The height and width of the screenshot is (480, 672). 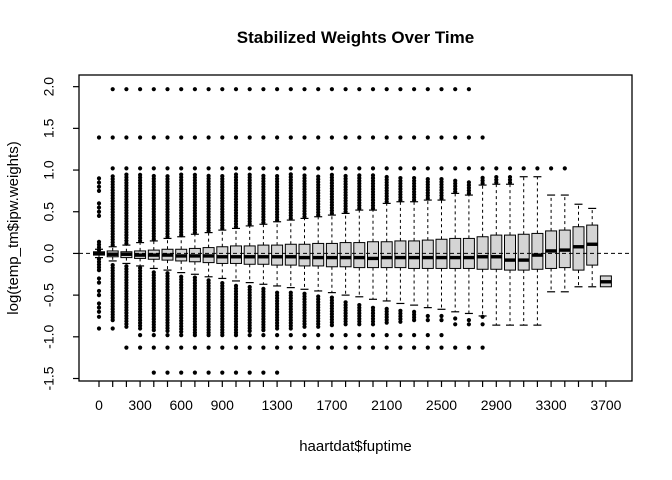 What do you see at coordinates (99, 405) in the screenshot?
I see `x-tick-label: 0` at bounding box center [99, 405].